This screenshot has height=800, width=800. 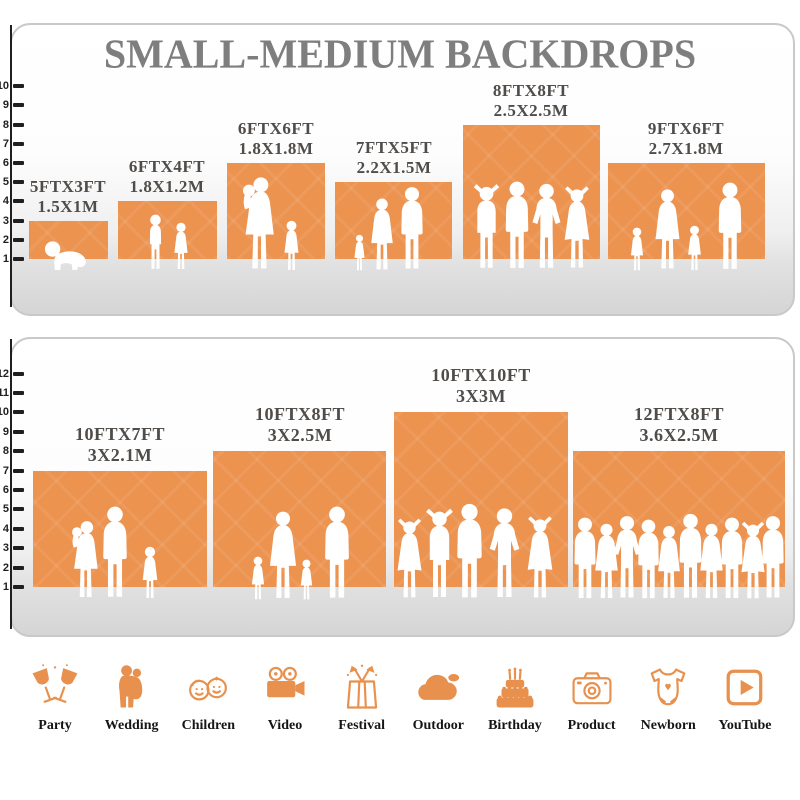 What do you see at coordinates (12, 393) in the screenshot?
I see `ruler-tick: 11` at bounding box center [12, 393].